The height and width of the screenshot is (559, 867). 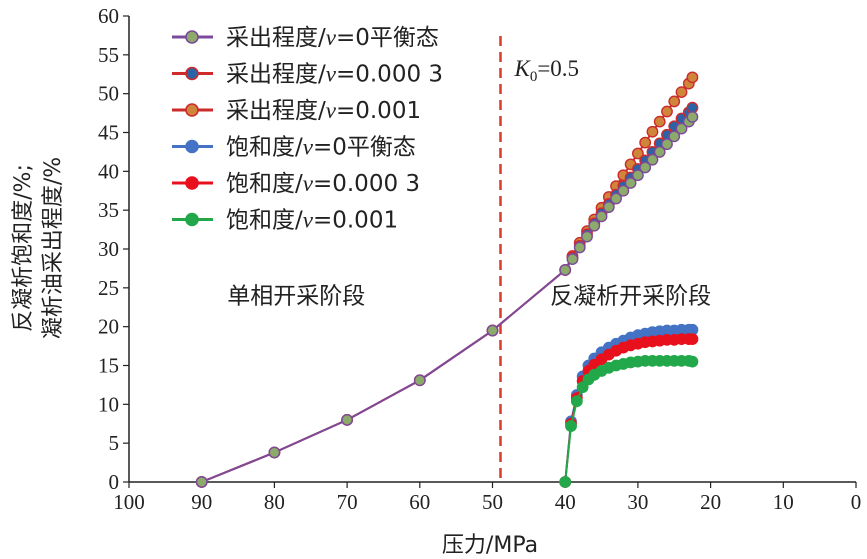 I want to click on x-tick-label: 90, so click(x=201, y=502).